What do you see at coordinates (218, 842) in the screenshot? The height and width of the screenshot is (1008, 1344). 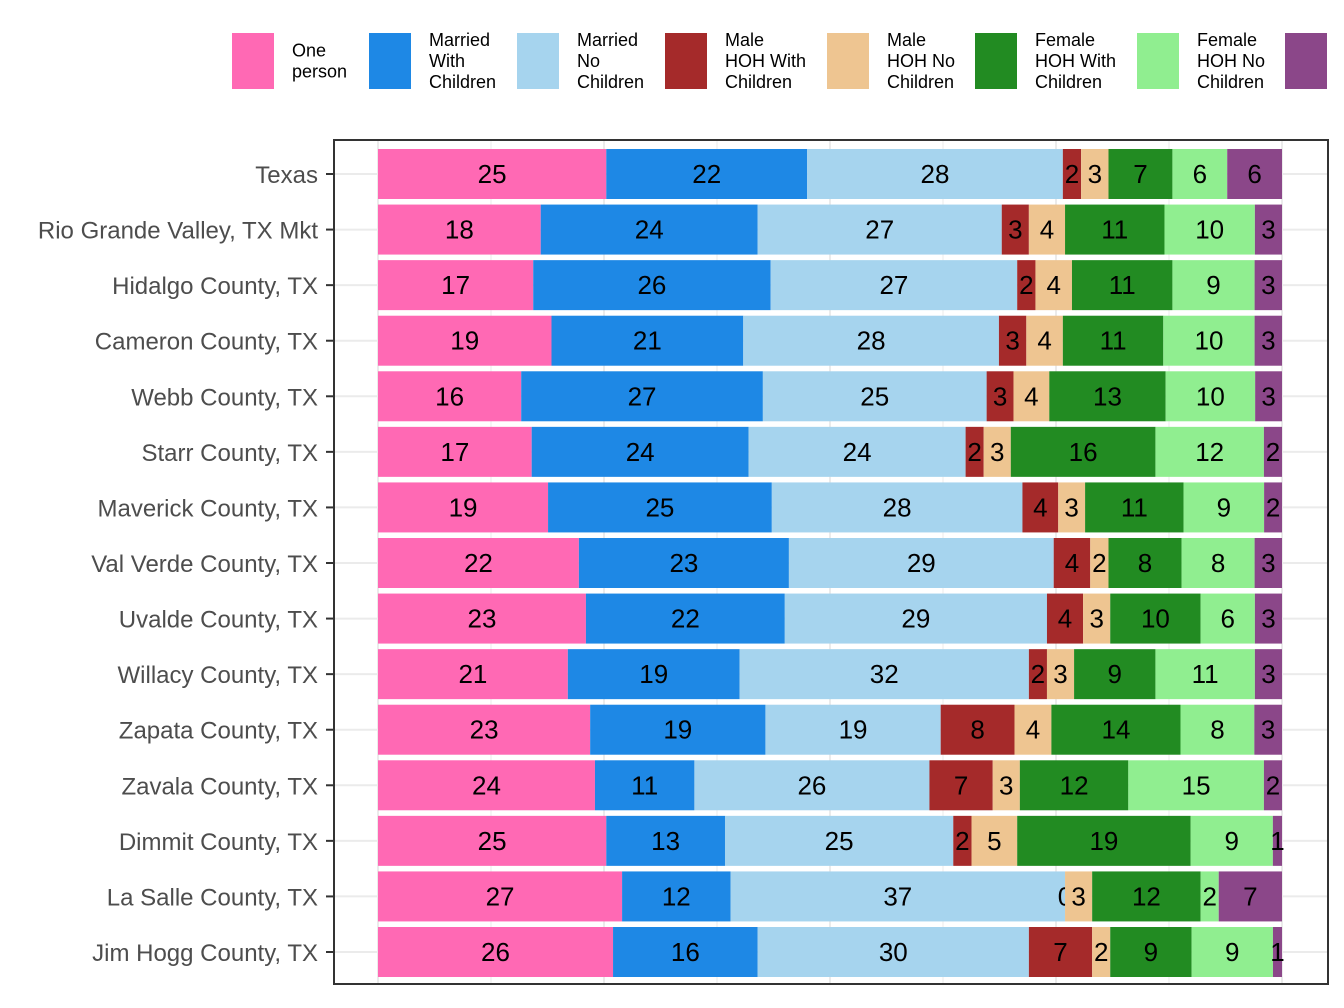 I see `y-tick-label: Dimmit County, TX` at bounding box center [218, 842].